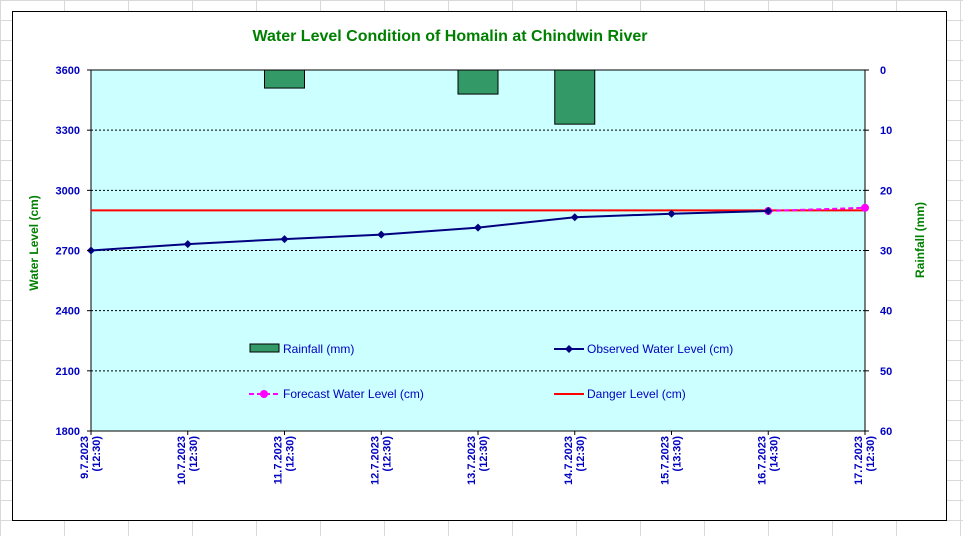  Describe the element at coordinates (375, 460) in the screenshot. I see `x-tick-date: 12.7.2023` at that location.